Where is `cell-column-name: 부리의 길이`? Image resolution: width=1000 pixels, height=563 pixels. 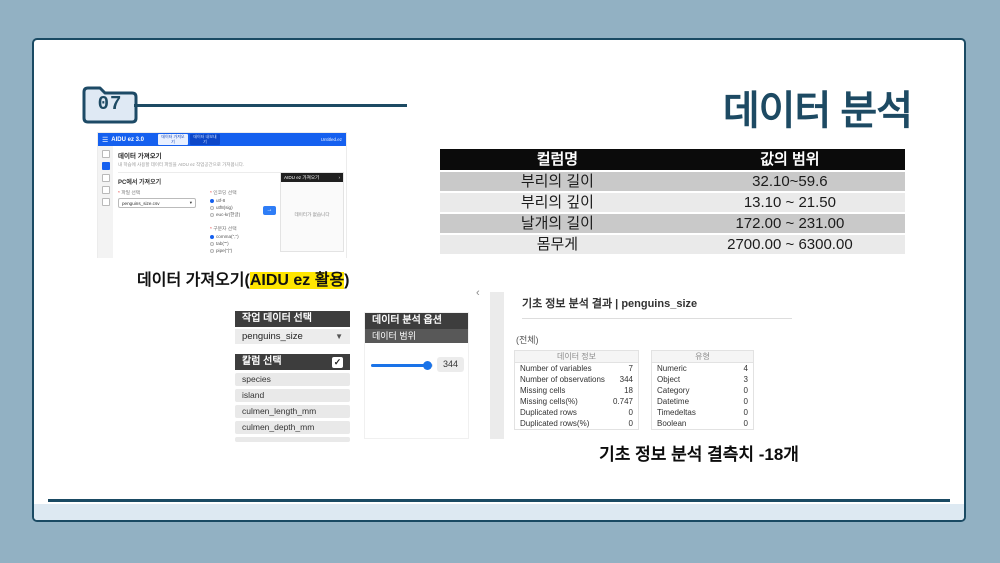
cell-column-name: 부리의 길이 is located at coordinates (557, 181).